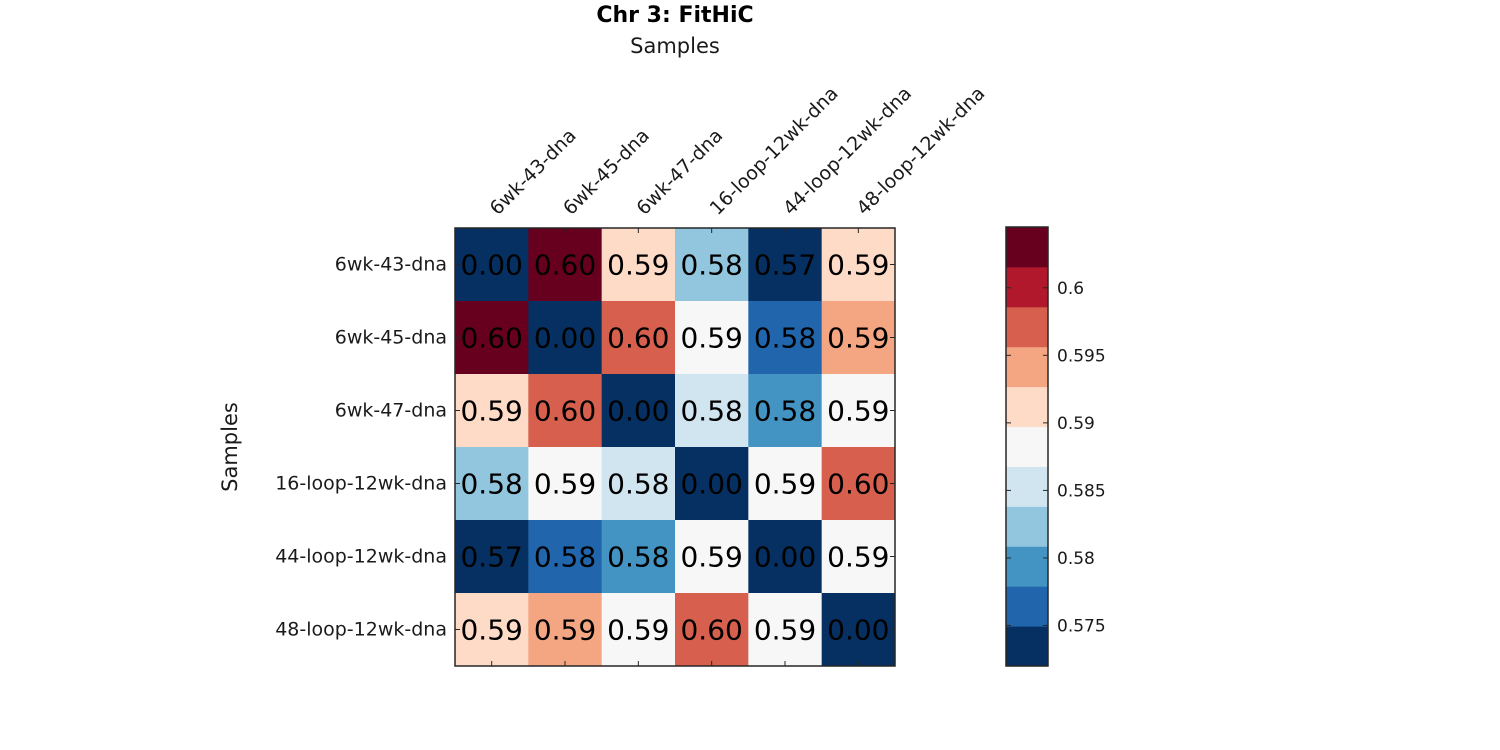 The width and height of the screenshot is (1500, 750). Describe the element at coordinates (1076, 559) in the screenshot. I see `colorbar-tick-label: 0.58` at that location.